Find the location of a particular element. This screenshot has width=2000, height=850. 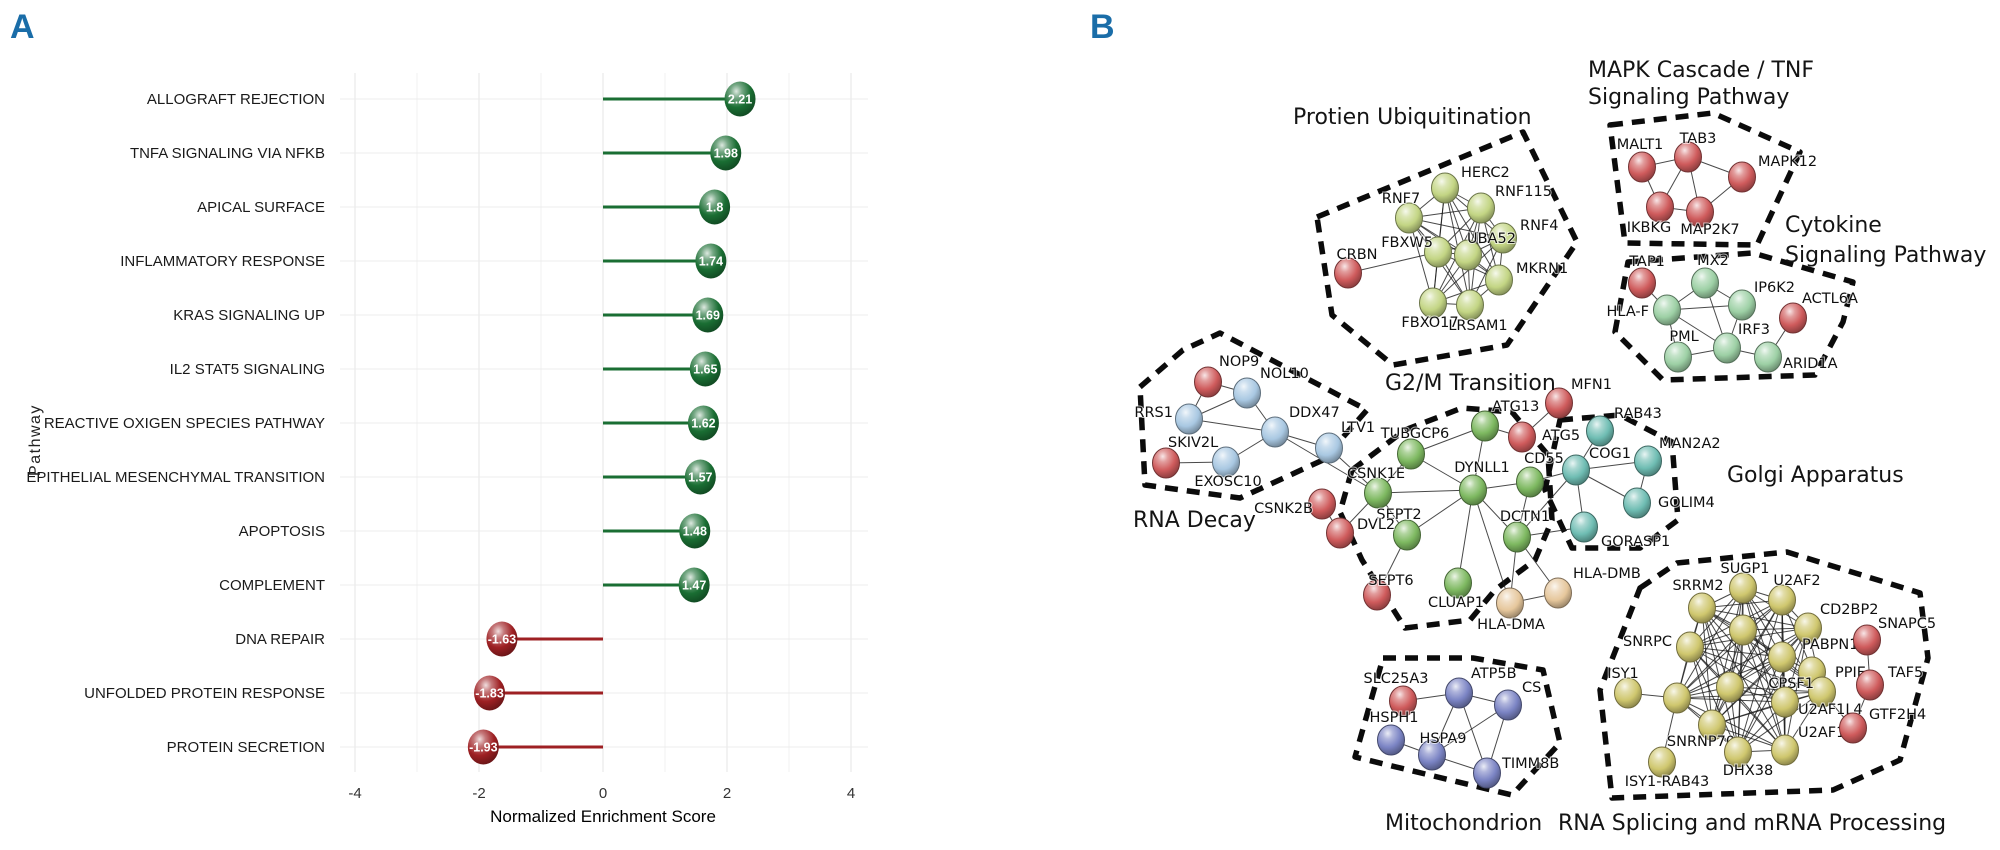

nes-value: 1.65 is located at coordinates (705, 370).